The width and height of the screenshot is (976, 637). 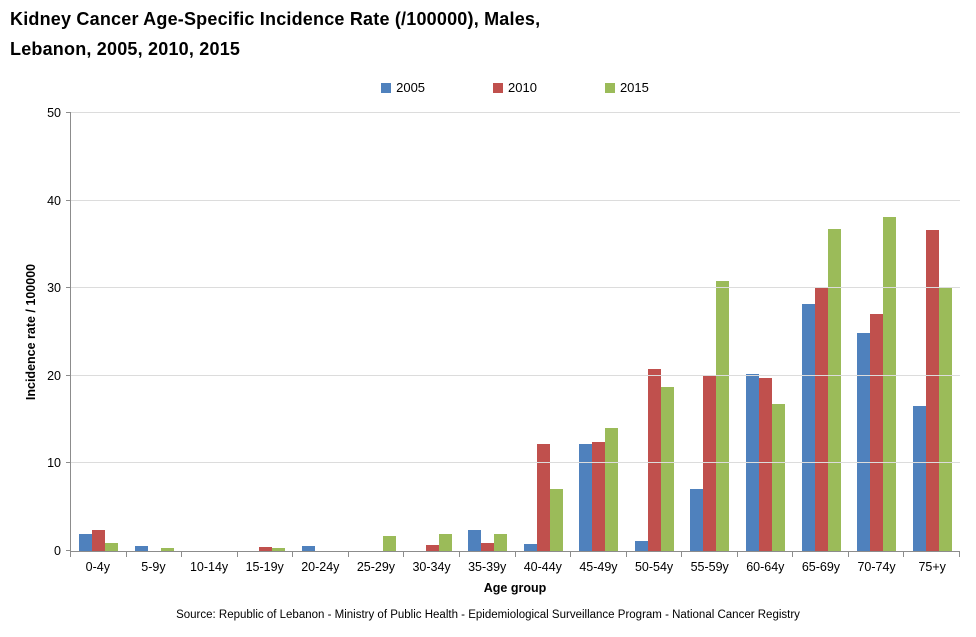 What do you see at coordinates (542, 567) in the screenshot?
I see `x-tick-label-40-44y: 40-44y` at bounding box center [542, 567].